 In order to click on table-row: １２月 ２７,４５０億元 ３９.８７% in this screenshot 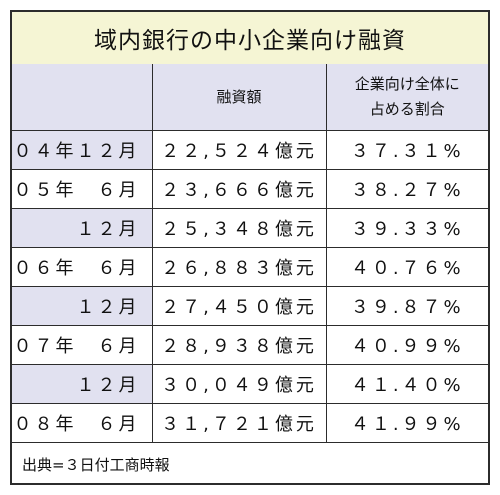, I will do `click(250, 306)`.